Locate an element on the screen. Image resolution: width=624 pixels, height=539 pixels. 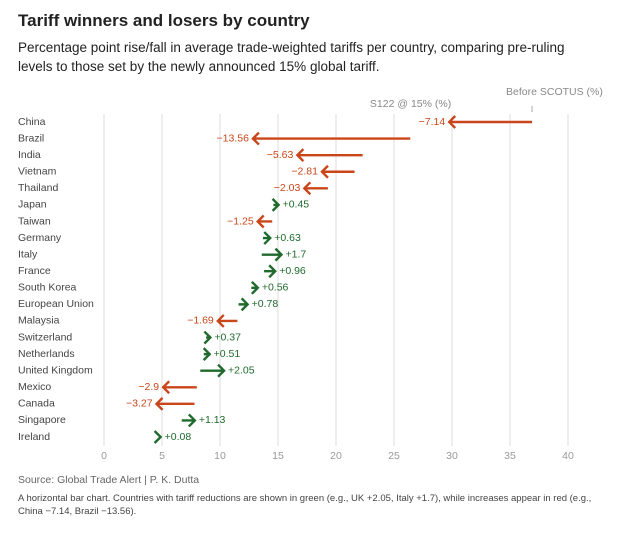
data-label: −2.81 is located at coordinates (304, 172).